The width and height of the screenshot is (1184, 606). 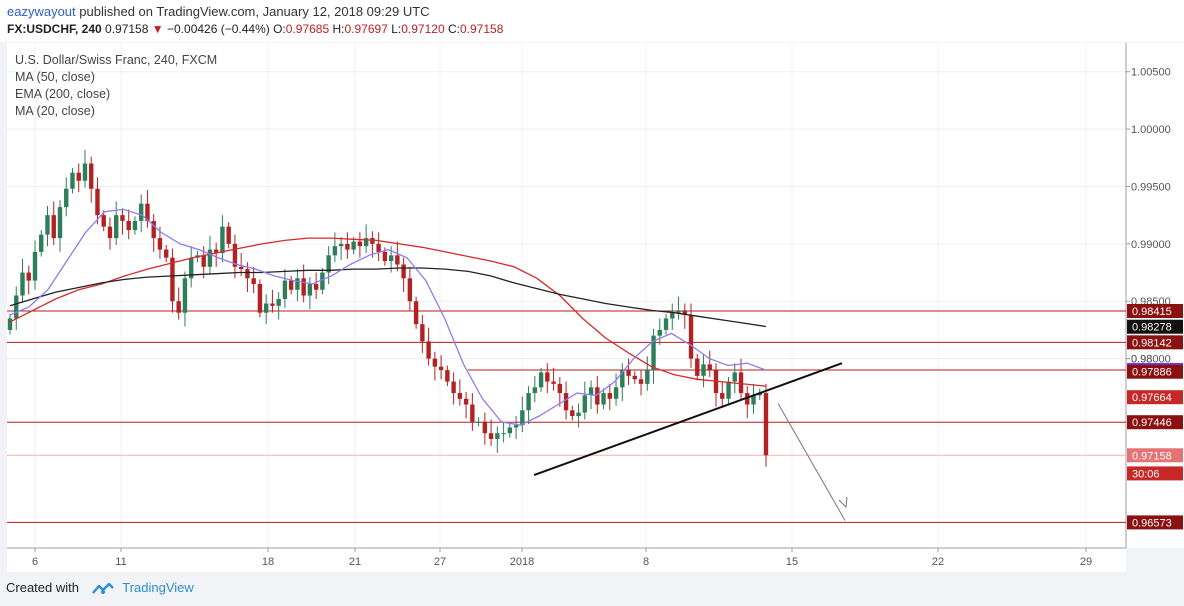 I want to click on tradingview-brand-link: TradingView, so click(x=158, y=587).